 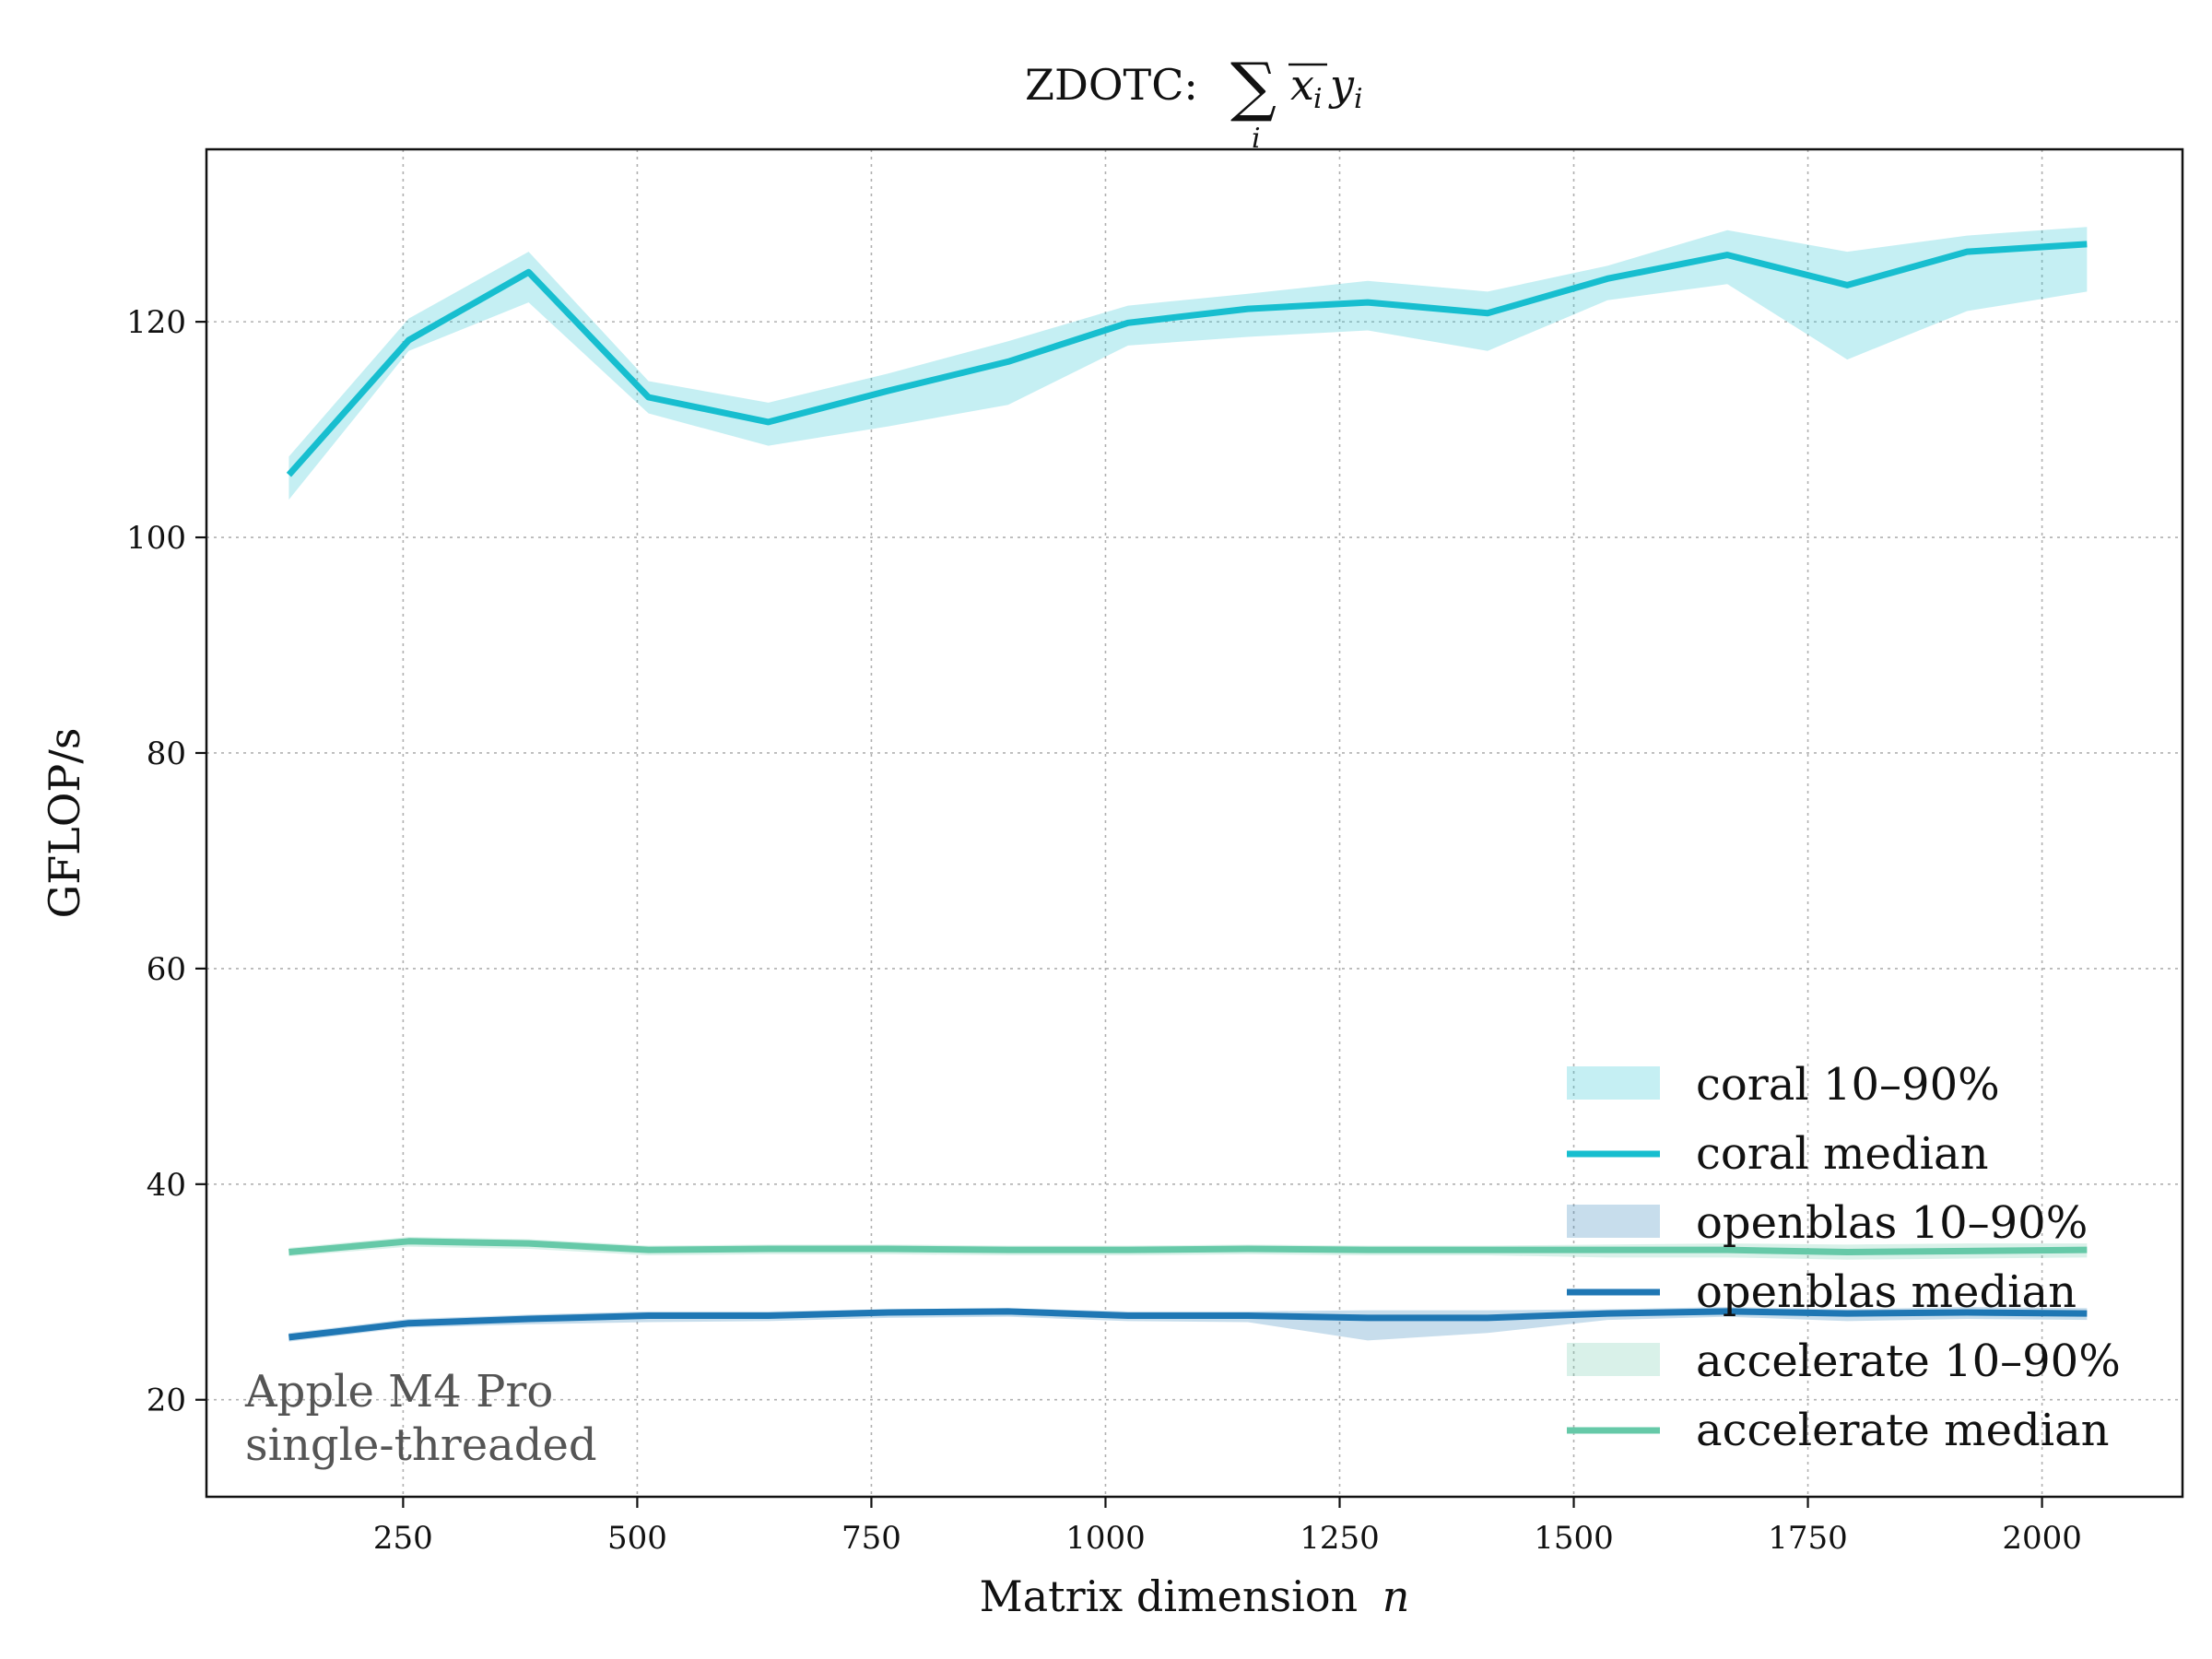 I want to click on accelerate-median-legend-label: accelerate median, so click(x=1903, y=1430).